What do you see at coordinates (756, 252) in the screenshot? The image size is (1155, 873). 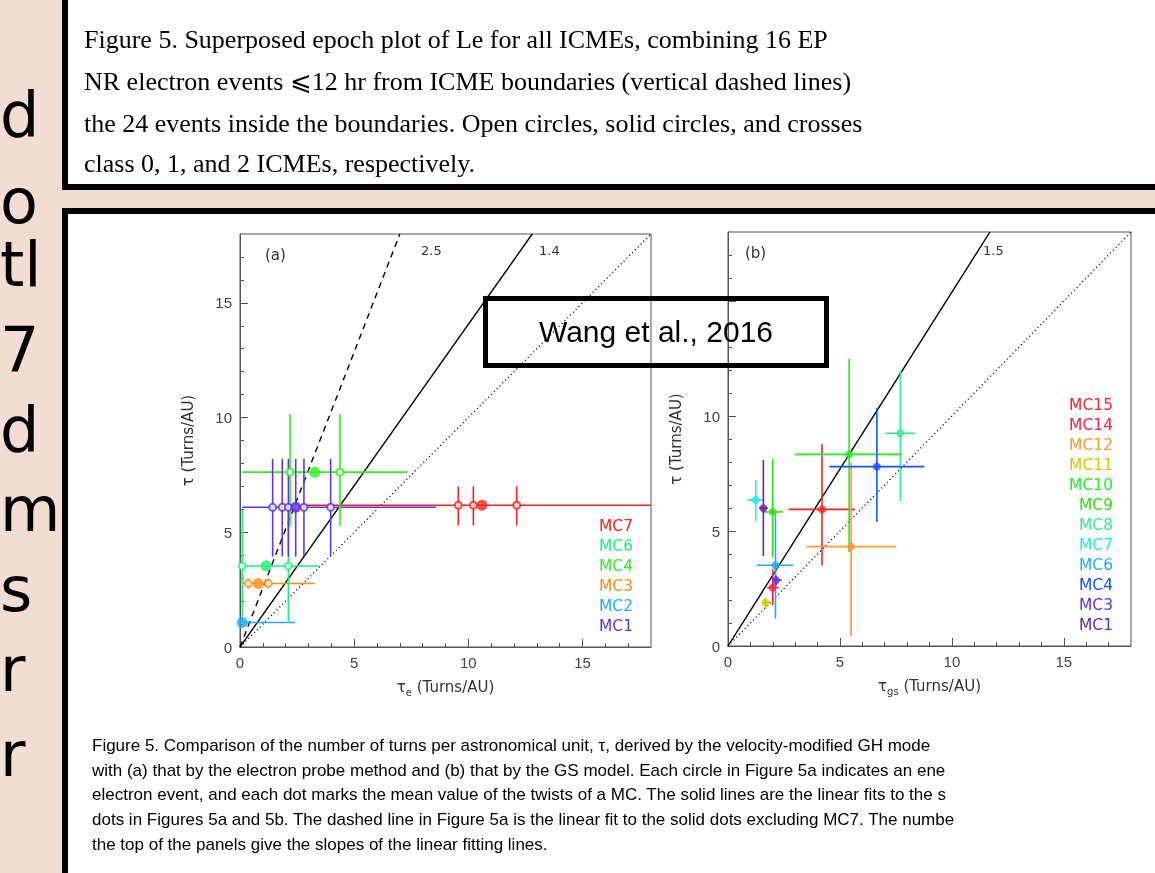 I see `text: (b)` at bounding box center [756, 252].